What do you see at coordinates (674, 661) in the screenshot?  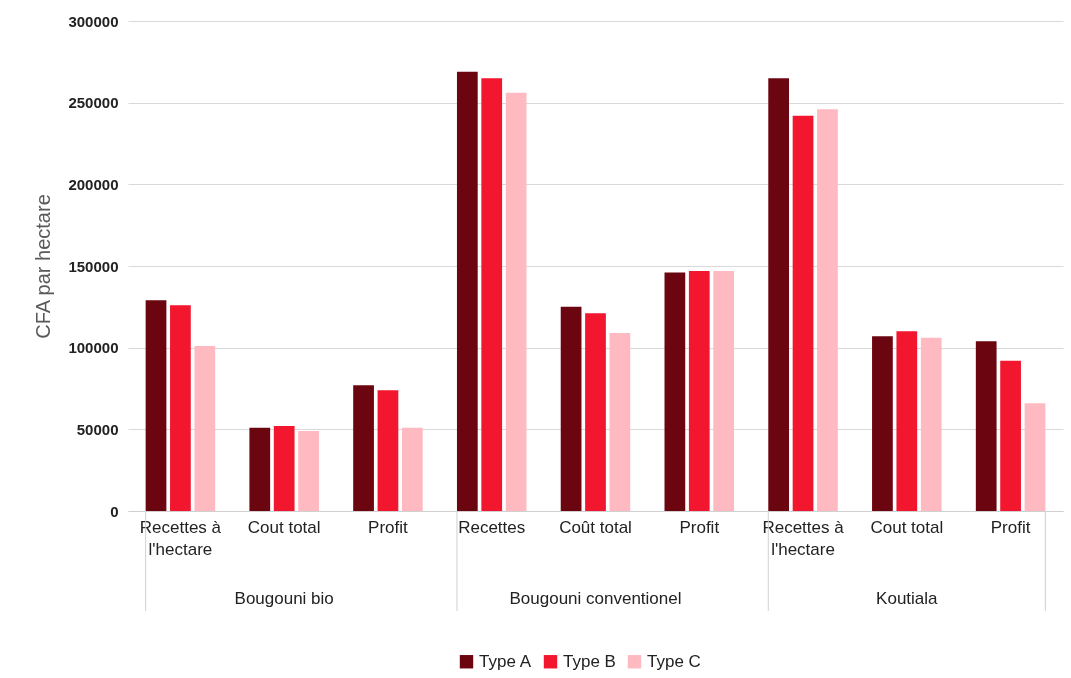 I see `legend-label: Type C` at bounding box center [674, 661].